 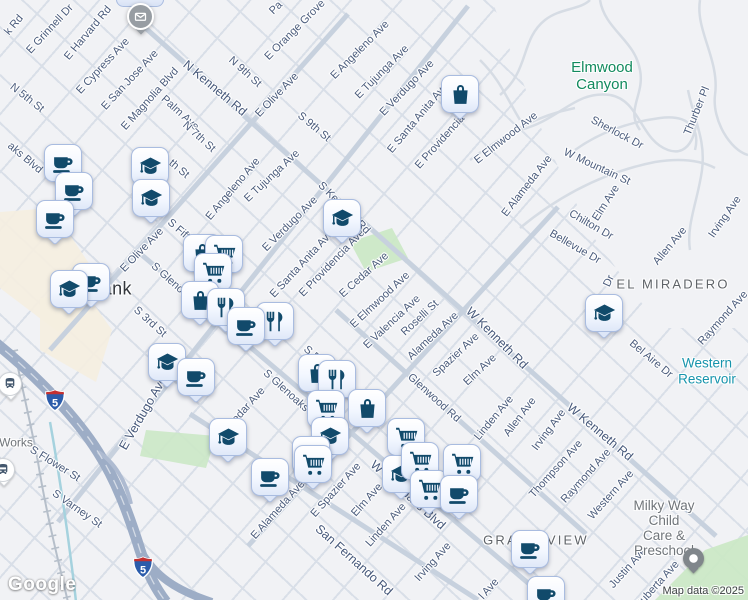 I want to click on poi-dot-pin, so click(x=693, y=560).